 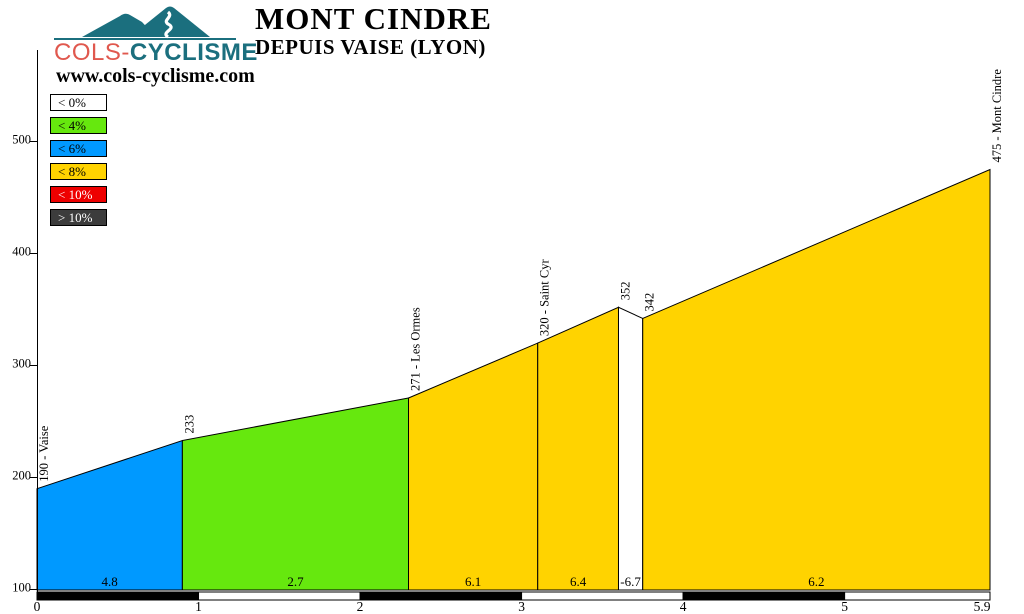 I want to click on gradient-label: 6.2, so click(x=816, y=581).